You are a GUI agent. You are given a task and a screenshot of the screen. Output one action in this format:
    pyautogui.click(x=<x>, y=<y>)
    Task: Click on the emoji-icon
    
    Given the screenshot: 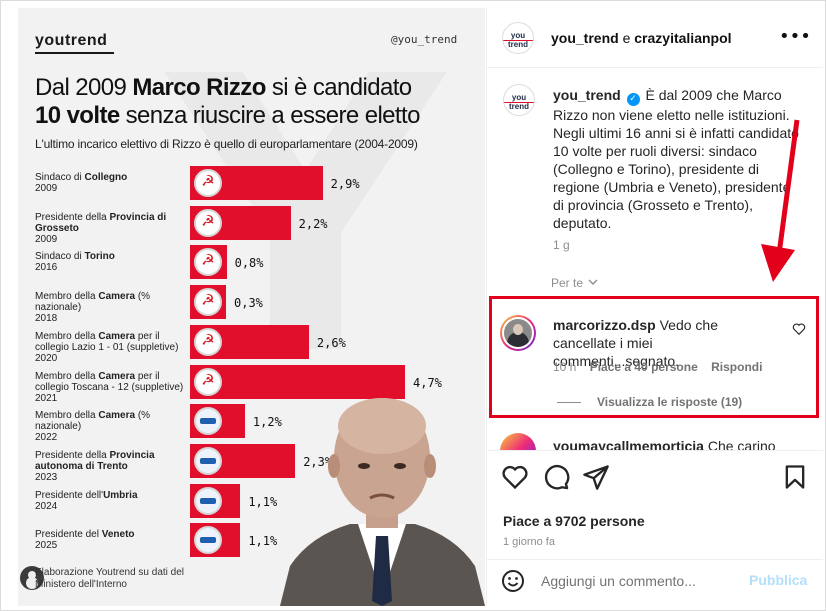 What is the action you would take?
    pyautogui.click(x=513, y=581)
    